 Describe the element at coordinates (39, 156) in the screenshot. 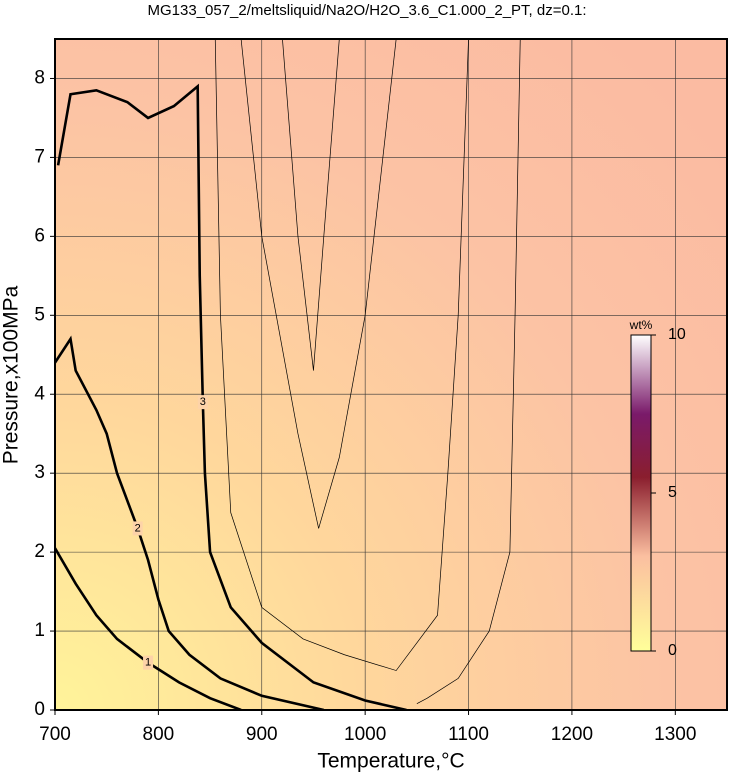

I see `y-tick-label: 7` at that location.